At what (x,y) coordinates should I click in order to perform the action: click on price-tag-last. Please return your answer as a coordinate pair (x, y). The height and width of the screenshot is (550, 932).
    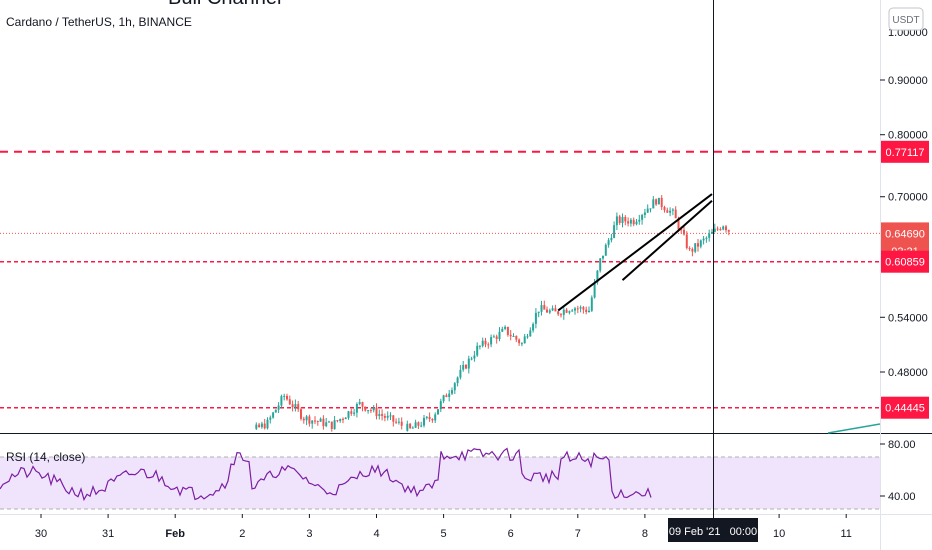
    Looking at the image, I should click on (905, 233).